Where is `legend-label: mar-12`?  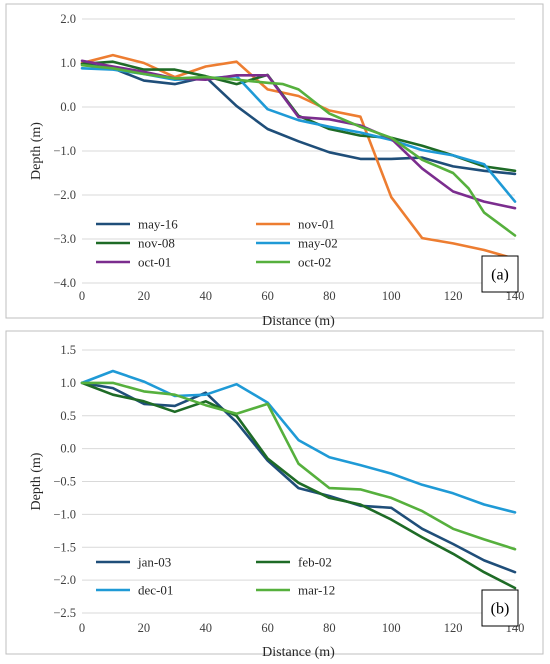
legend-label: mar-12 is located at coordinates (316, 590).